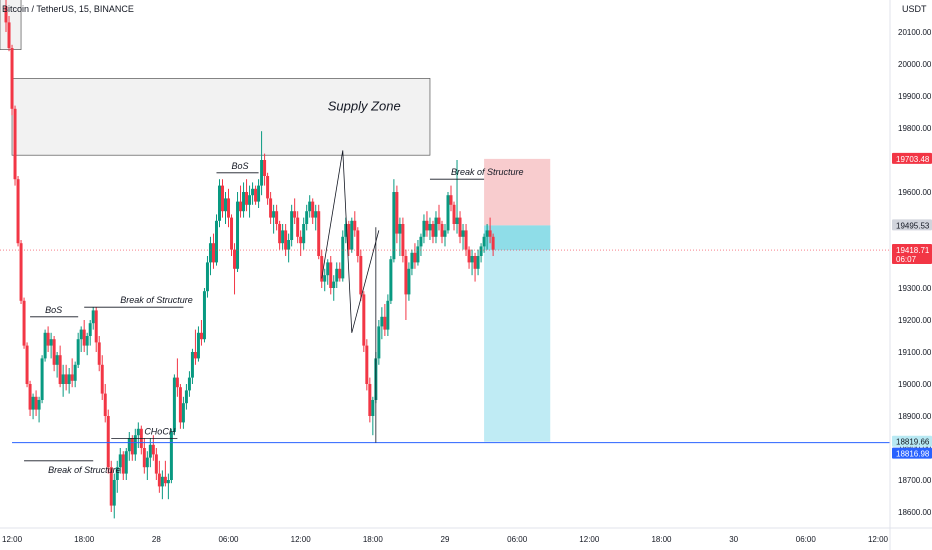 The width and height of the screenshot is (932, 550). What do you see at coordinates (915, 320) in the screenshot?
I see `price-tick-label: 19200.00` at bounding box center [915, 320].